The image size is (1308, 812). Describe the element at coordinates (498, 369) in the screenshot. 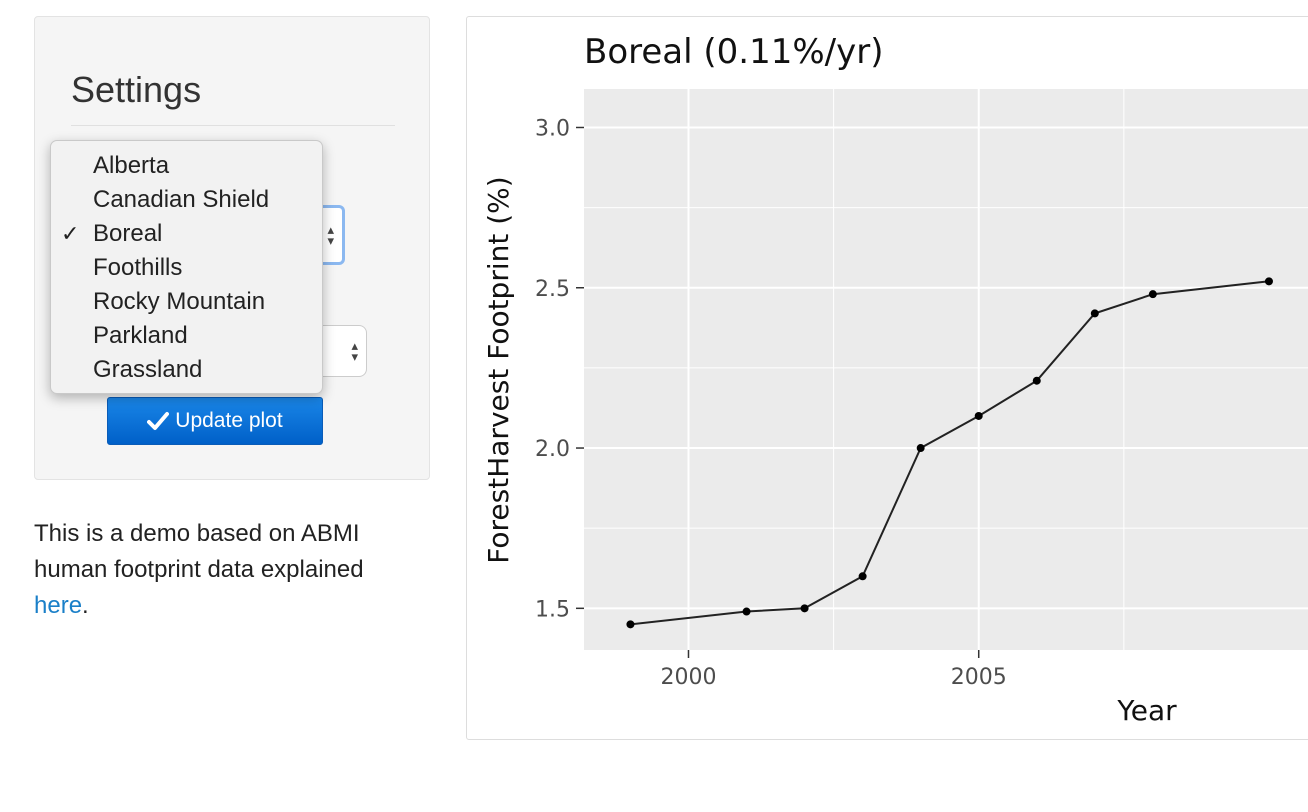

I see `y-axis-label: ForestHarvest Footprint (%)` at that location.